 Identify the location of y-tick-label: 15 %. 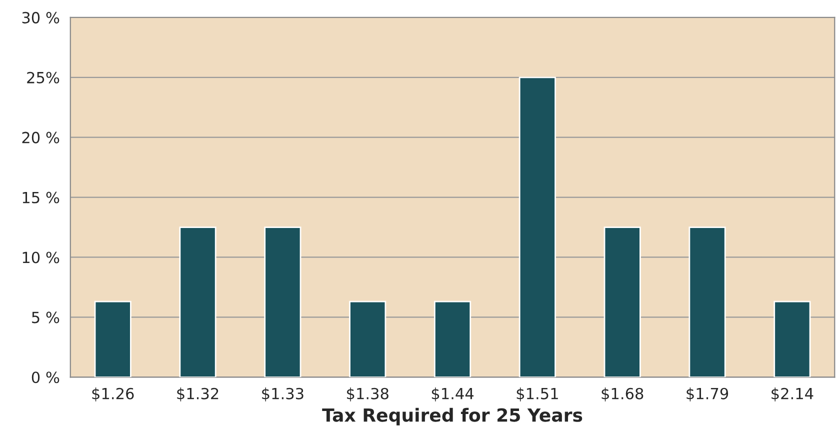
(41, 198).